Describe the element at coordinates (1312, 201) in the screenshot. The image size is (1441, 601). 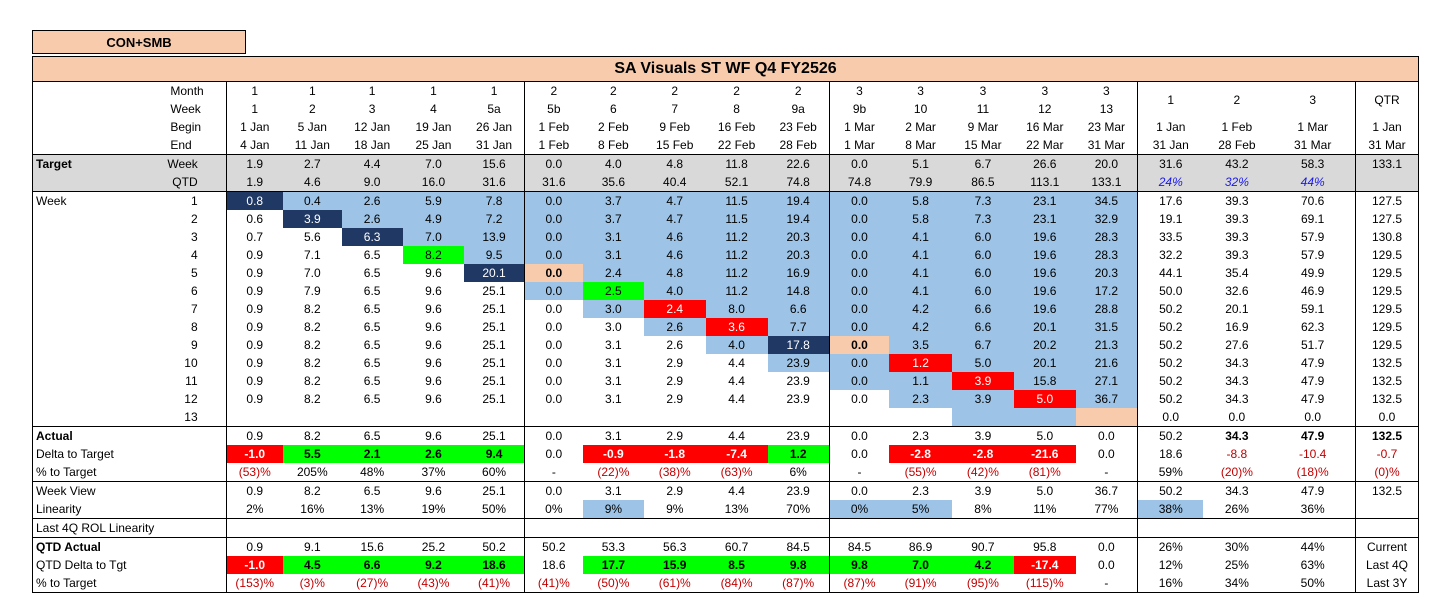
I see `cell: 70.6` at that location.